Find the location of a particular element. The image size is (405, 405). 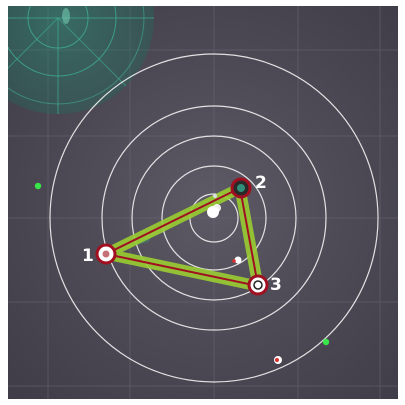

triangle-edges-glow is located at coordinates (182, 237).